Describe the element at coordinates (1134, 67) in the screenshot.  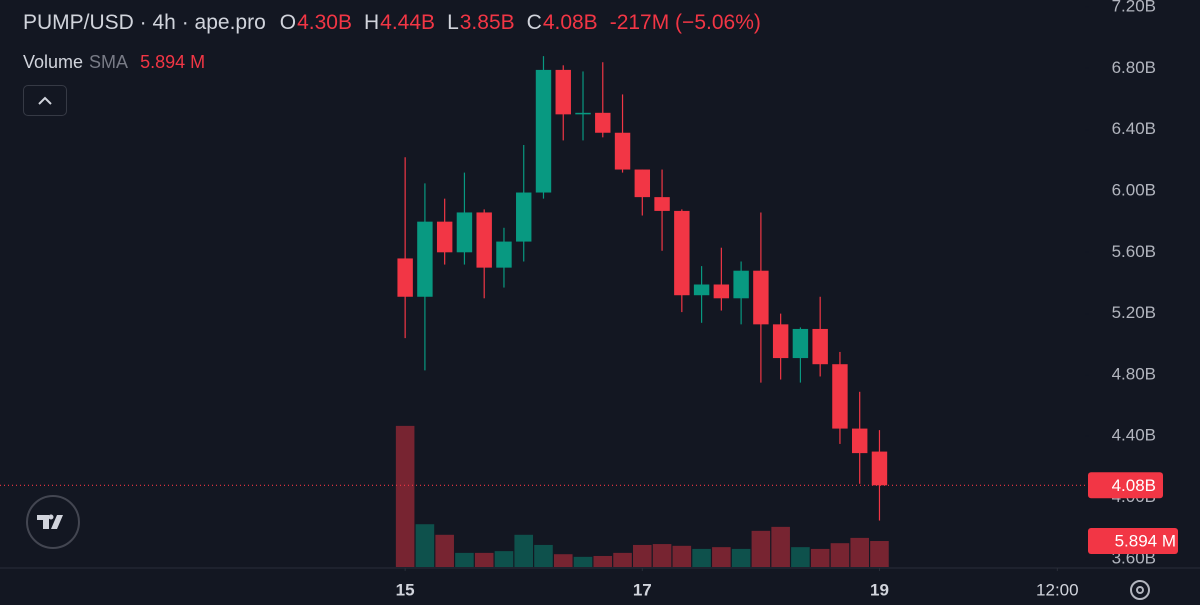
I see `y-tick-label: 6.80B` at that location.